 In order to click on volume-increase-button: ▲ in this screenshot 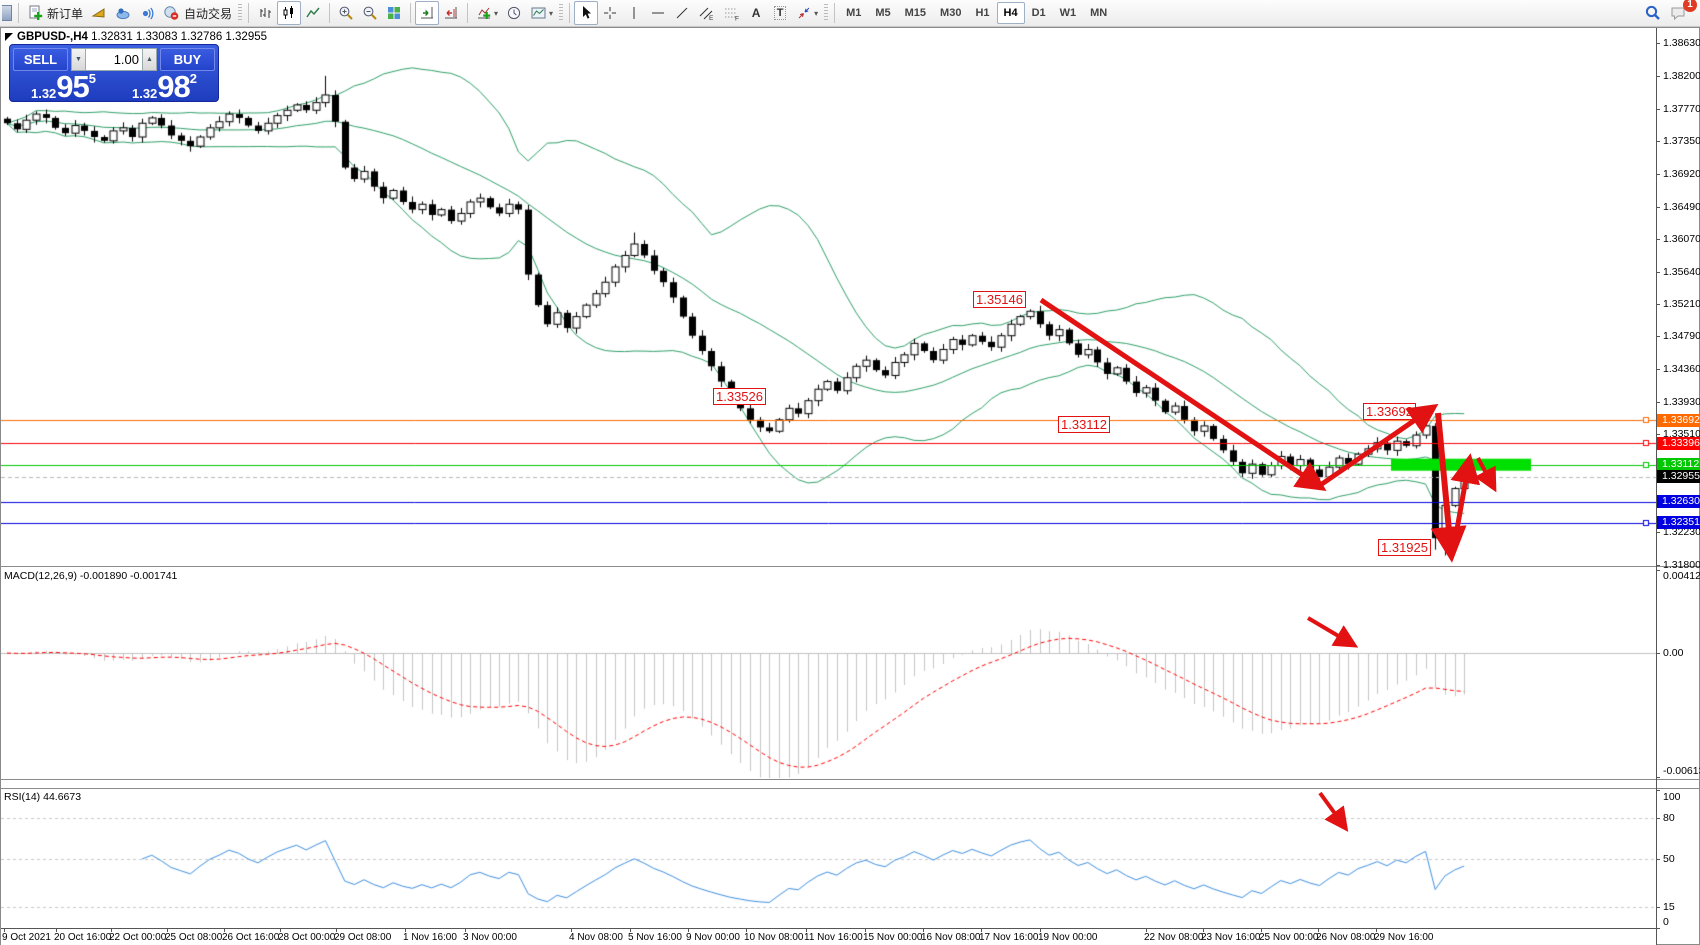, I will do `click(149, 59)`.